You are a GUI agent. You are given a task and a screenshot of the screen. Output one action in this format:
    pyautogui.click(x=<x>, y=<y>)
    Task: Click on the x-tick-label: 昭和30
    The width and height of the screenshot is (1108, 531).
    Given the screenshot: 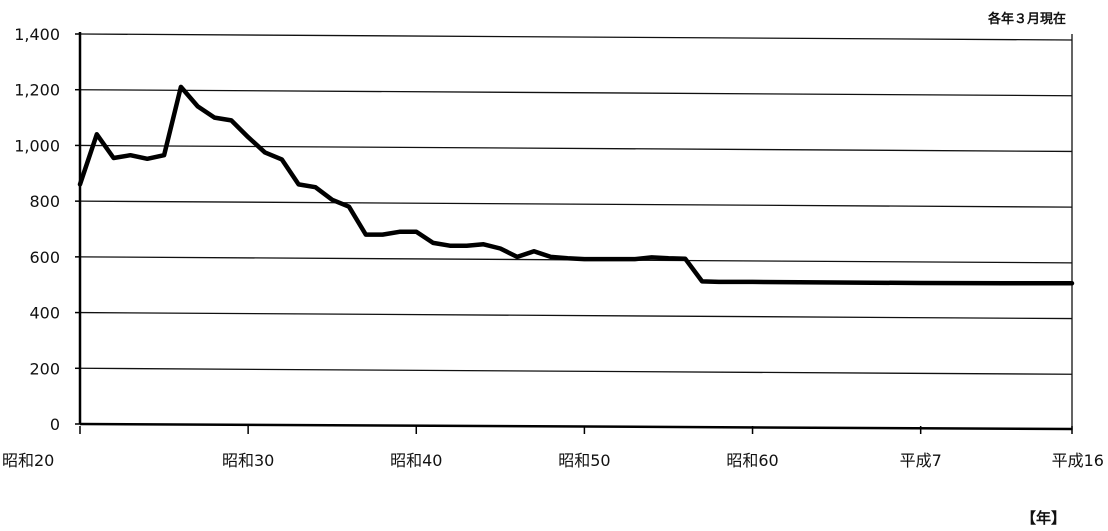 What is the action you would take?
    pyautogui.click(x=248, y=460)
    